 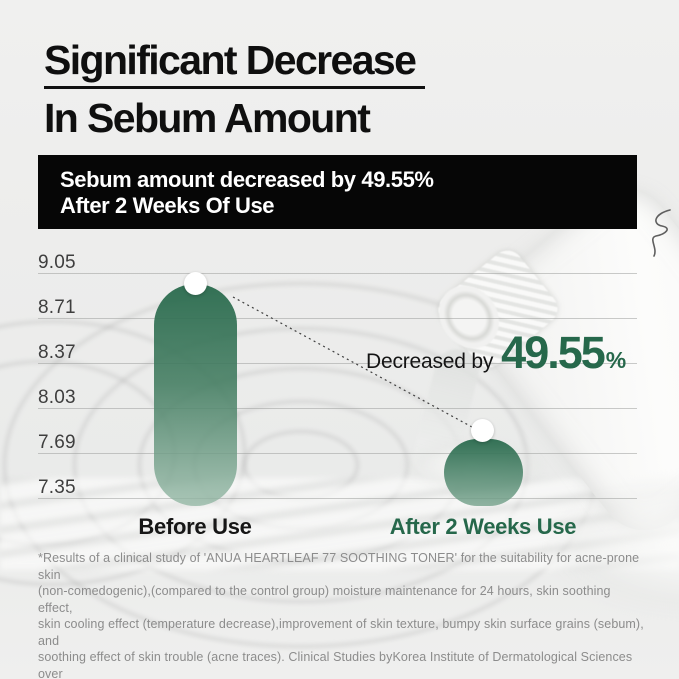 What do you see at coordinates (616, 360) in the screenshot?
I see `decrease-callout-unit: %` at bounding box center [616, 360].